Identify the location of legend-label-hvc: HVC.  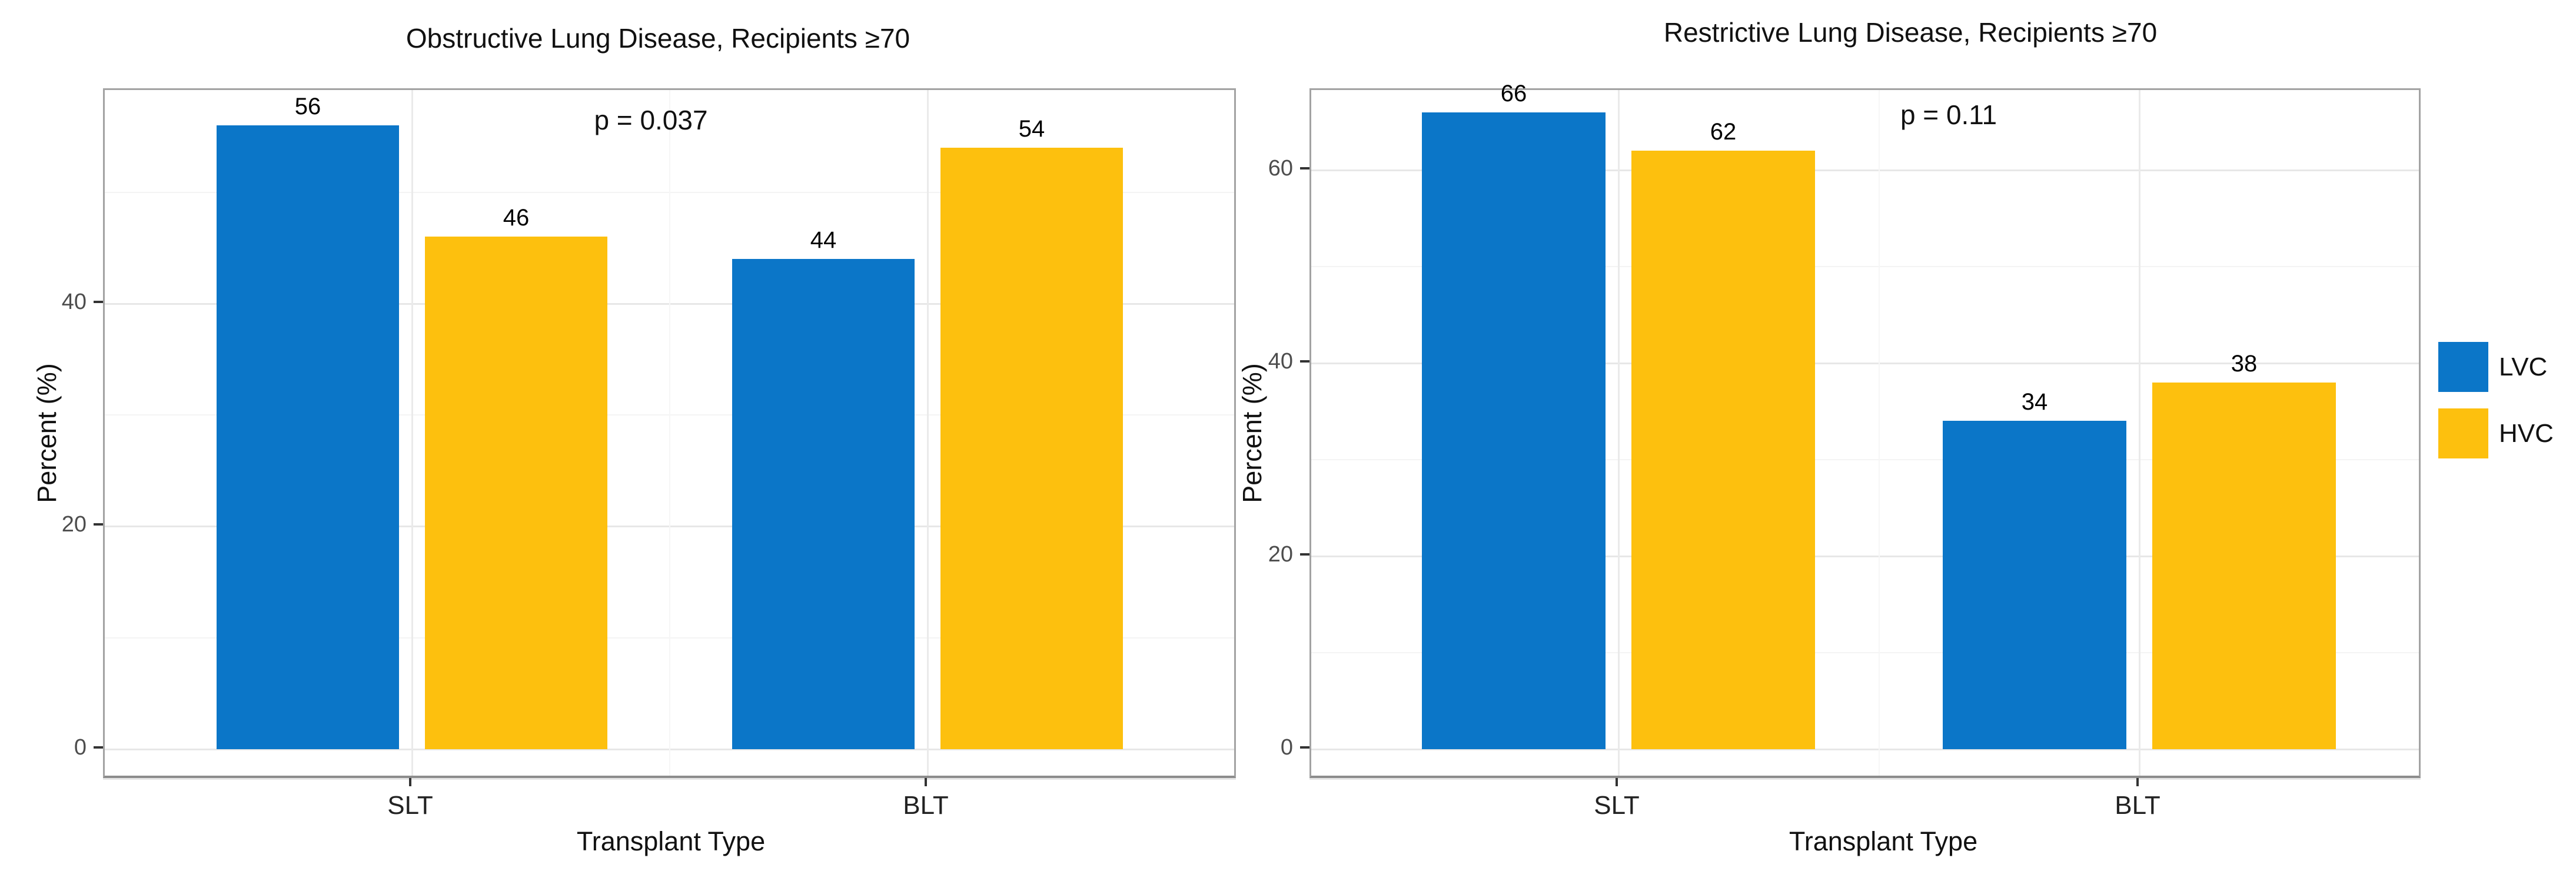
(2526, 433).